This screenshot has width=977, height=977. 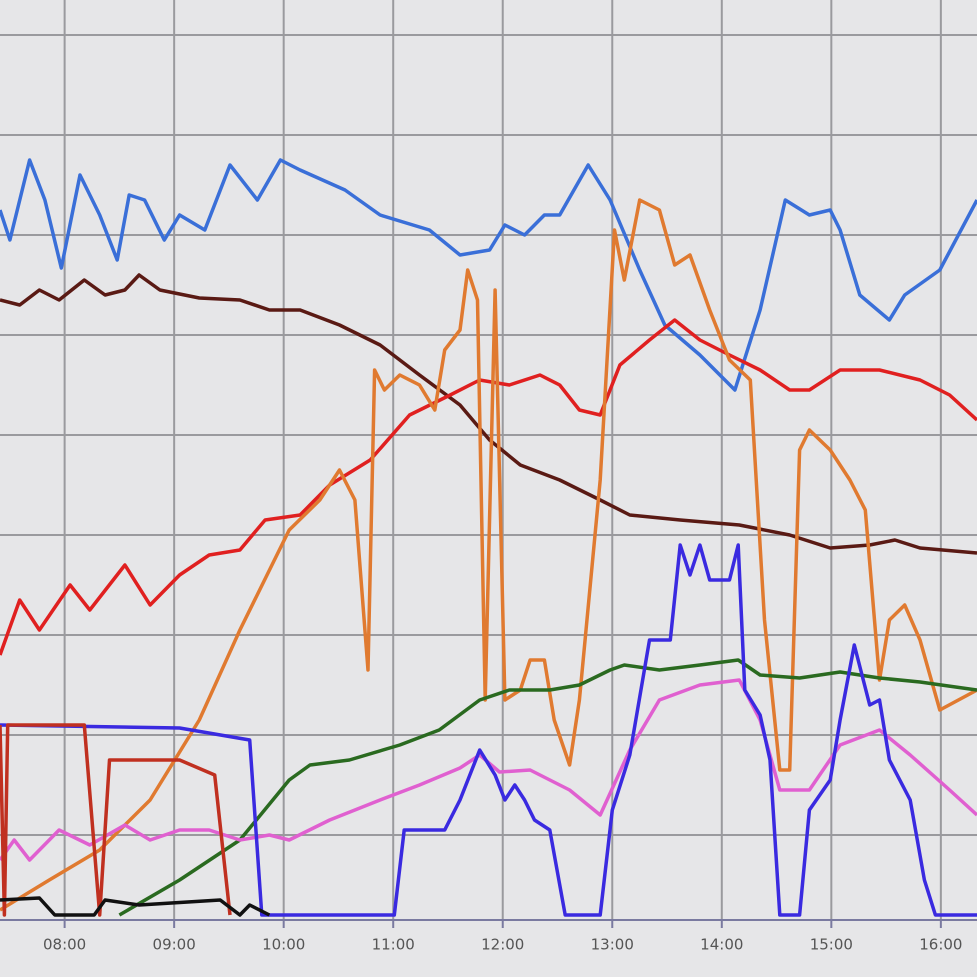 I want to click on x-tick-label: 09:00, so click(x=174, y=945).